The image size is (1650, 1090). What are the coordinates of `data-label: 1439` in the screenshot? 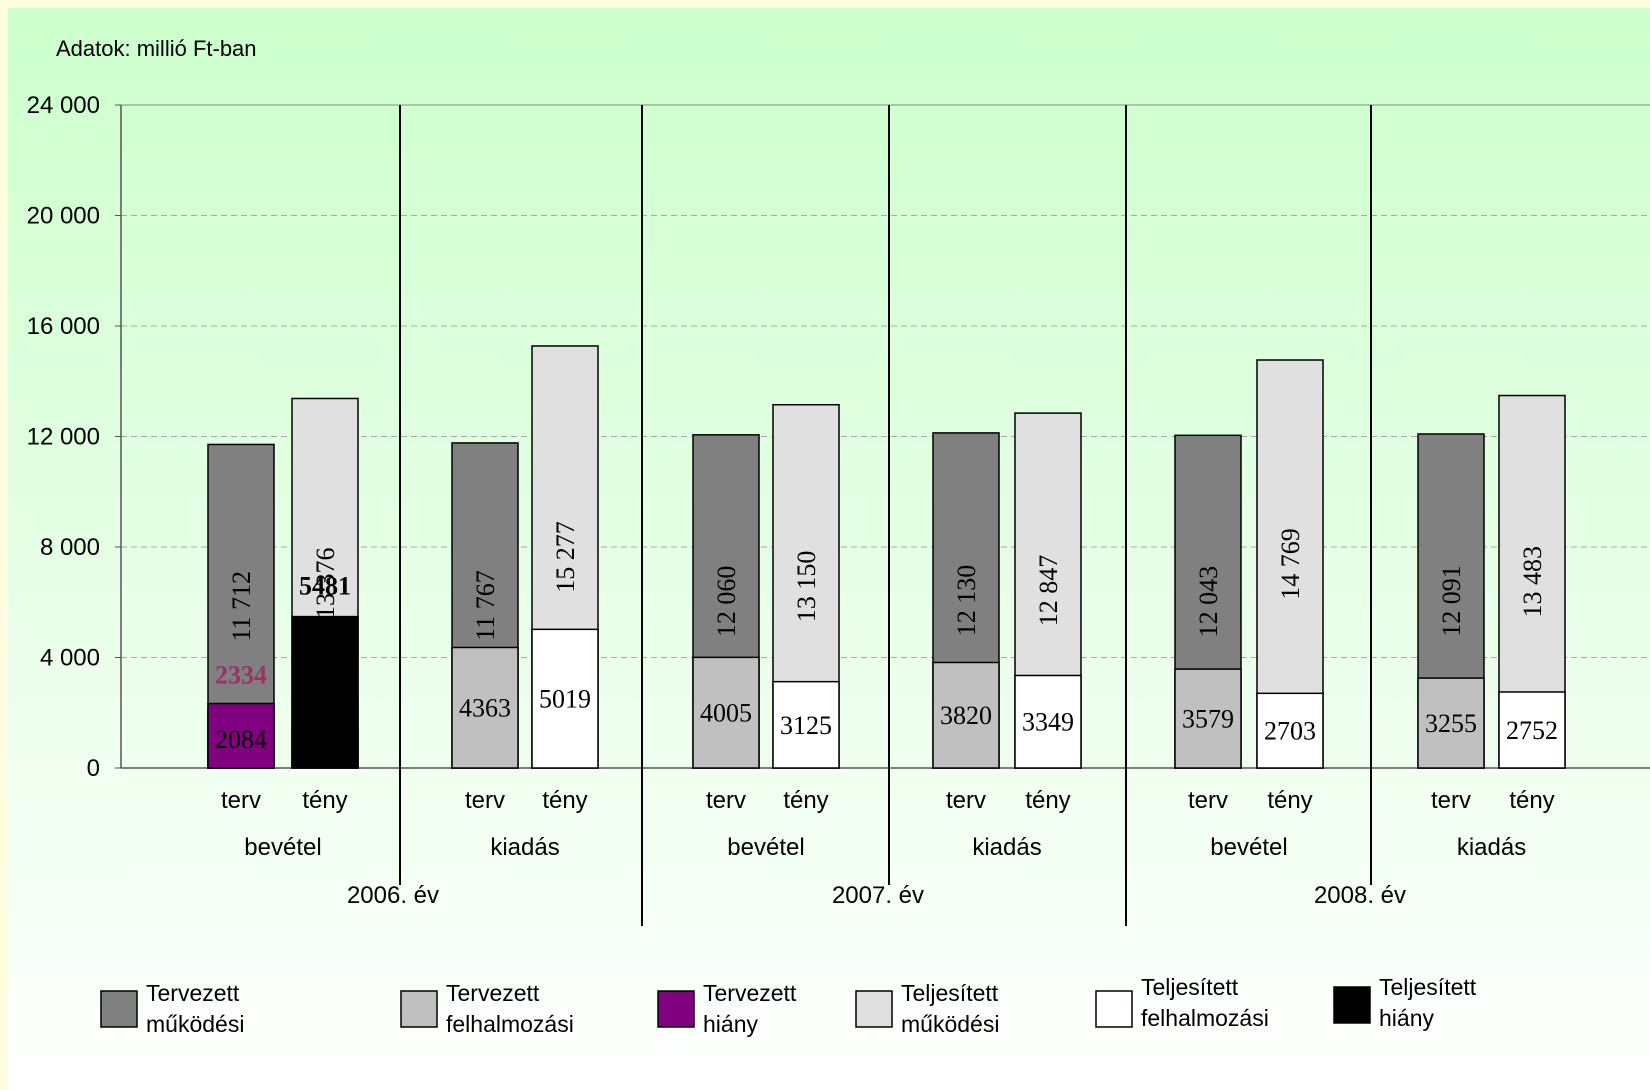 It's located at (325, 748).